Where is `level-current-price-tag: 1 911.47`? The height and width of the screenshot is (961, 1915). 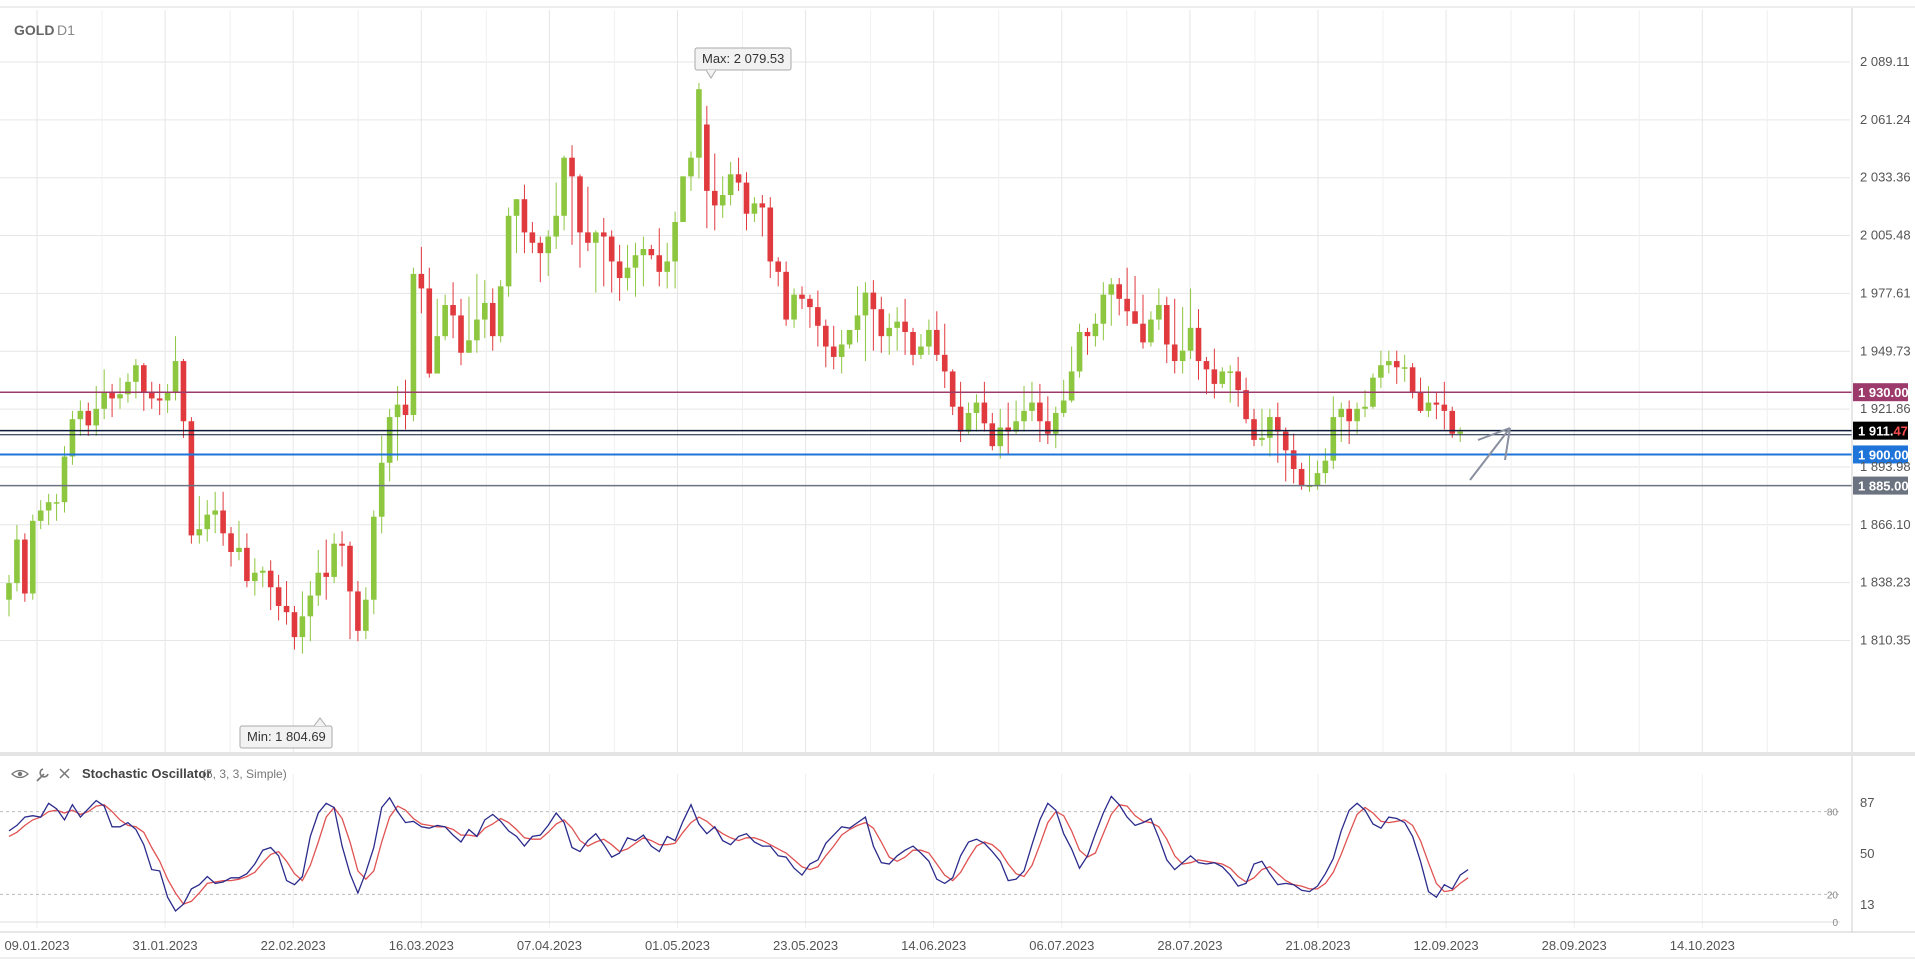
level-current-price-tag: 1 911.47 is located at coordinates (1880, 430).